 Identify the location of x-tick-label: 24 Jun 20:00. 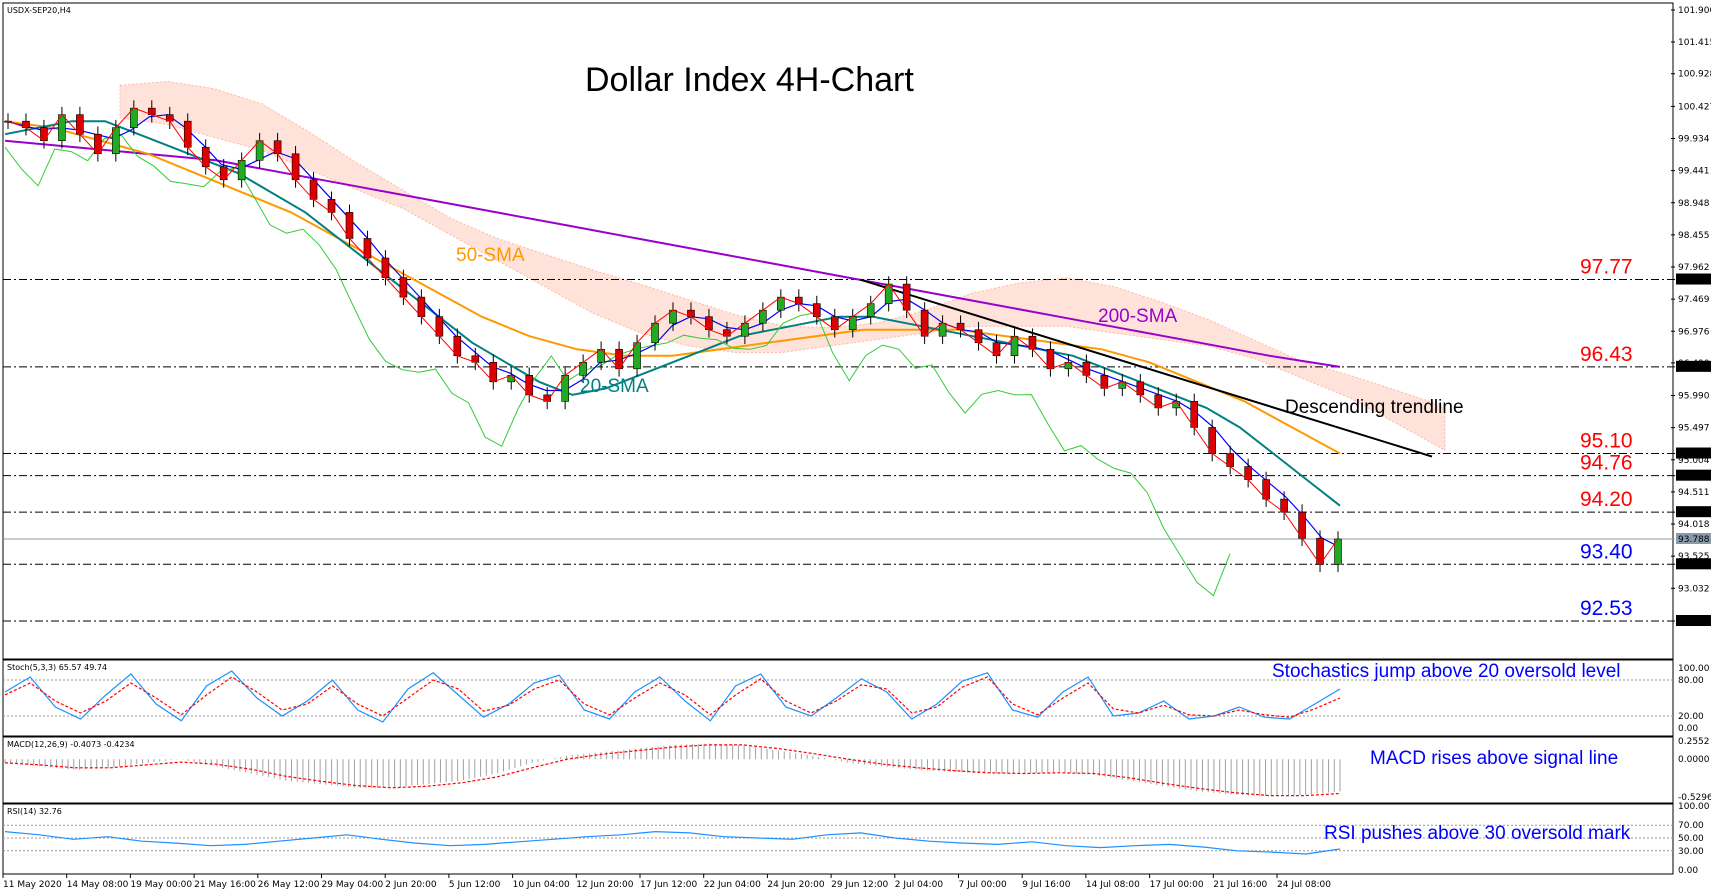
(795, 885).